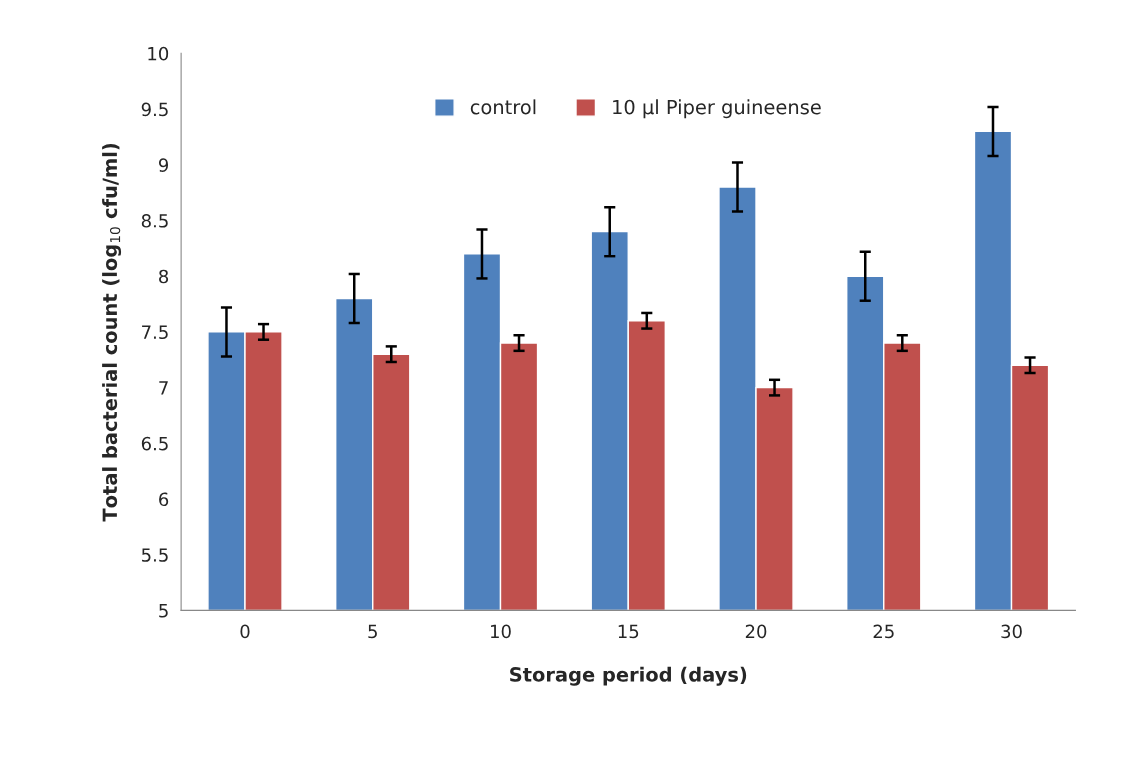 The height and width of the screenshot is (763, 1132). What do you see at coordinates (883, 631) in the screenshot?
I see `x-tick-label: 25` at bounding box center [883, 631].